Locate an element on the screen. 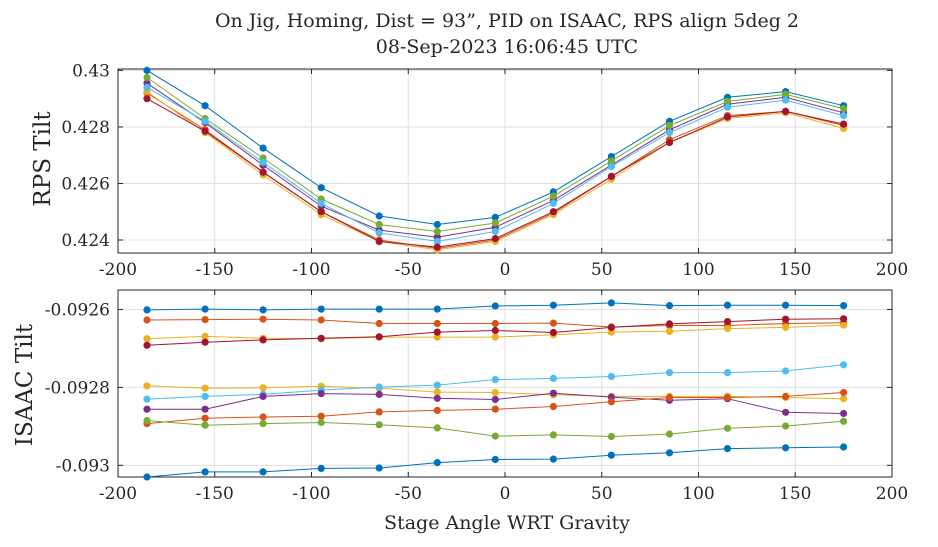 The image size is (938, 547). x-tick-label: -50 is located at coordinates (408, 494).